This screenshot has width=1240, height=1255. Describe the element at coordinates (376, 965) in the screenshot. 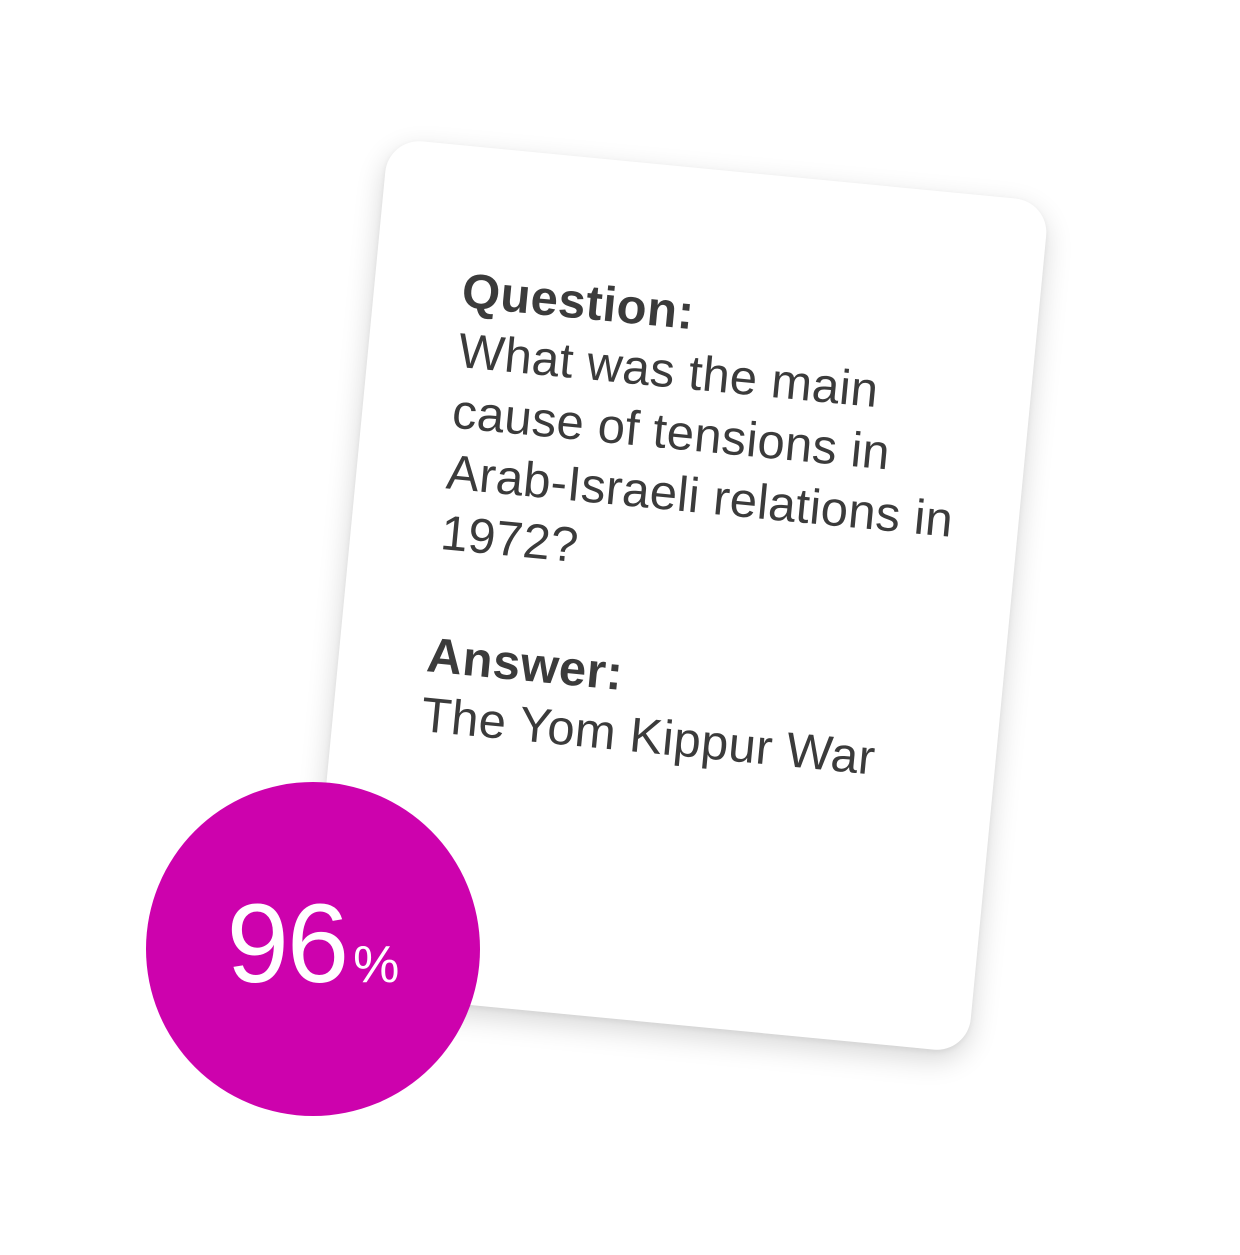

I see `score-unit: %` at that location.